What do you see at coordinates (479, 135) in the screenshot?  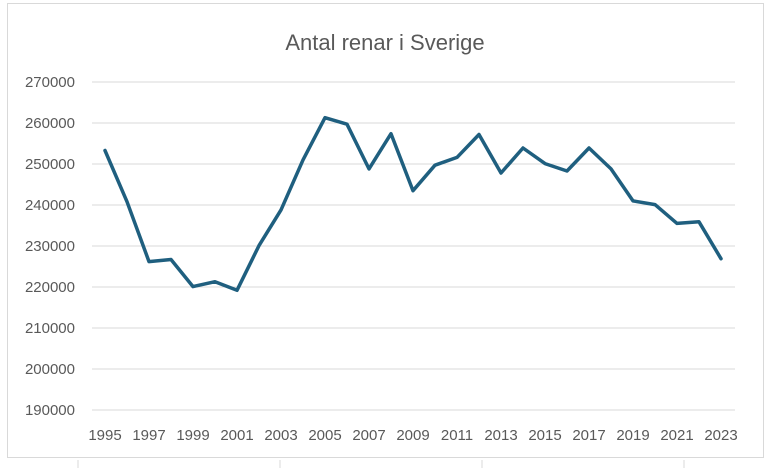 I see `data-point-2012` at bounding box center [479, 135].